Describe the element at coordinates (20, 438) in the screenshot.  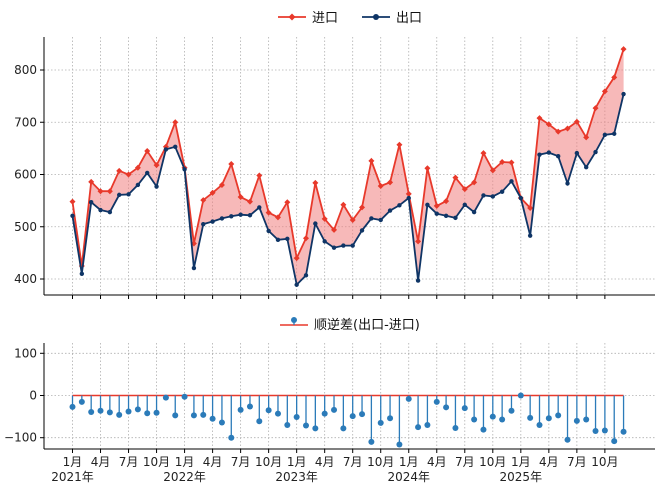
I see `bottom-y-tick-label: −100` at that location.